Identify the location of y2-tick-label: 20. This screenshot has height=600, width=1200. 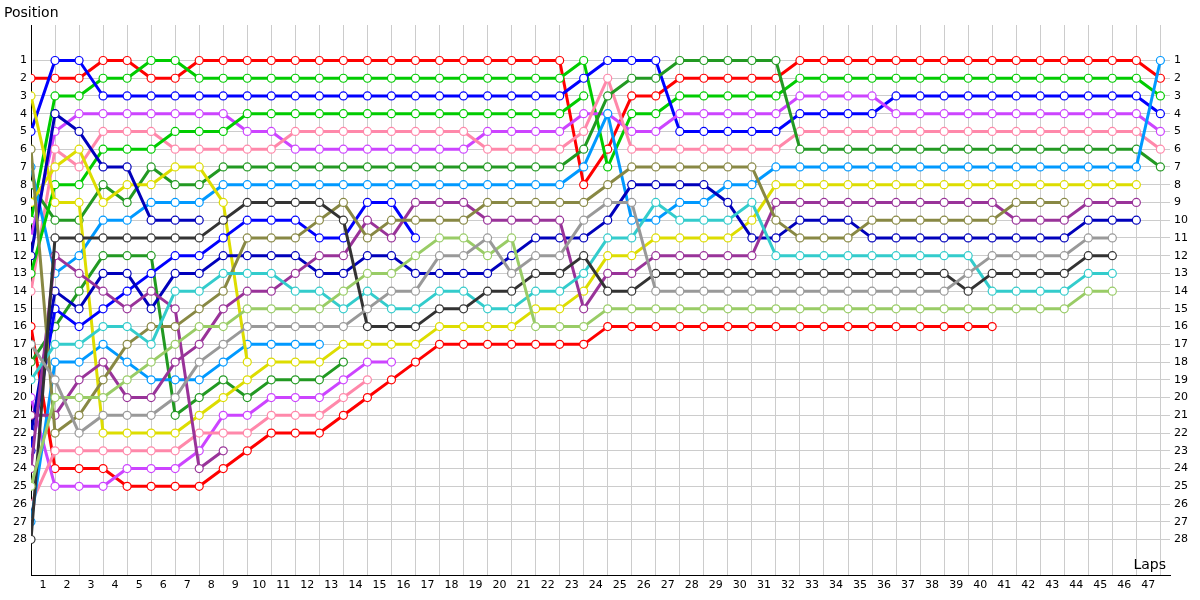
(1181, 397).